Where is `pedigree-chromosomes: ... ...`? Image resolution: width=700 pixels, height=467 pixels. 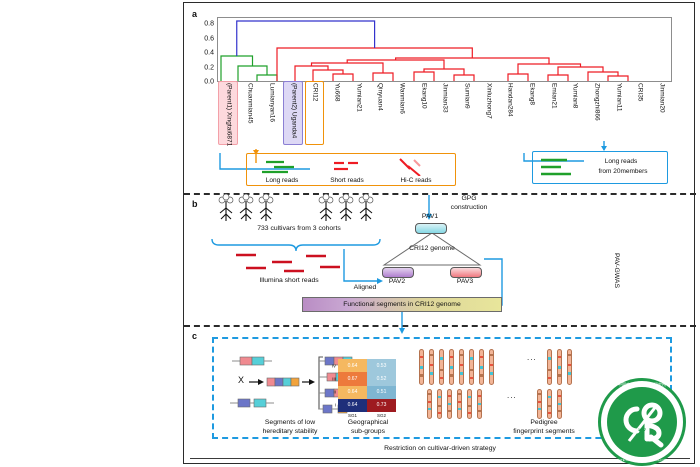 pedigree-chromosomes: ... ... is located at coordinates (539, 383).